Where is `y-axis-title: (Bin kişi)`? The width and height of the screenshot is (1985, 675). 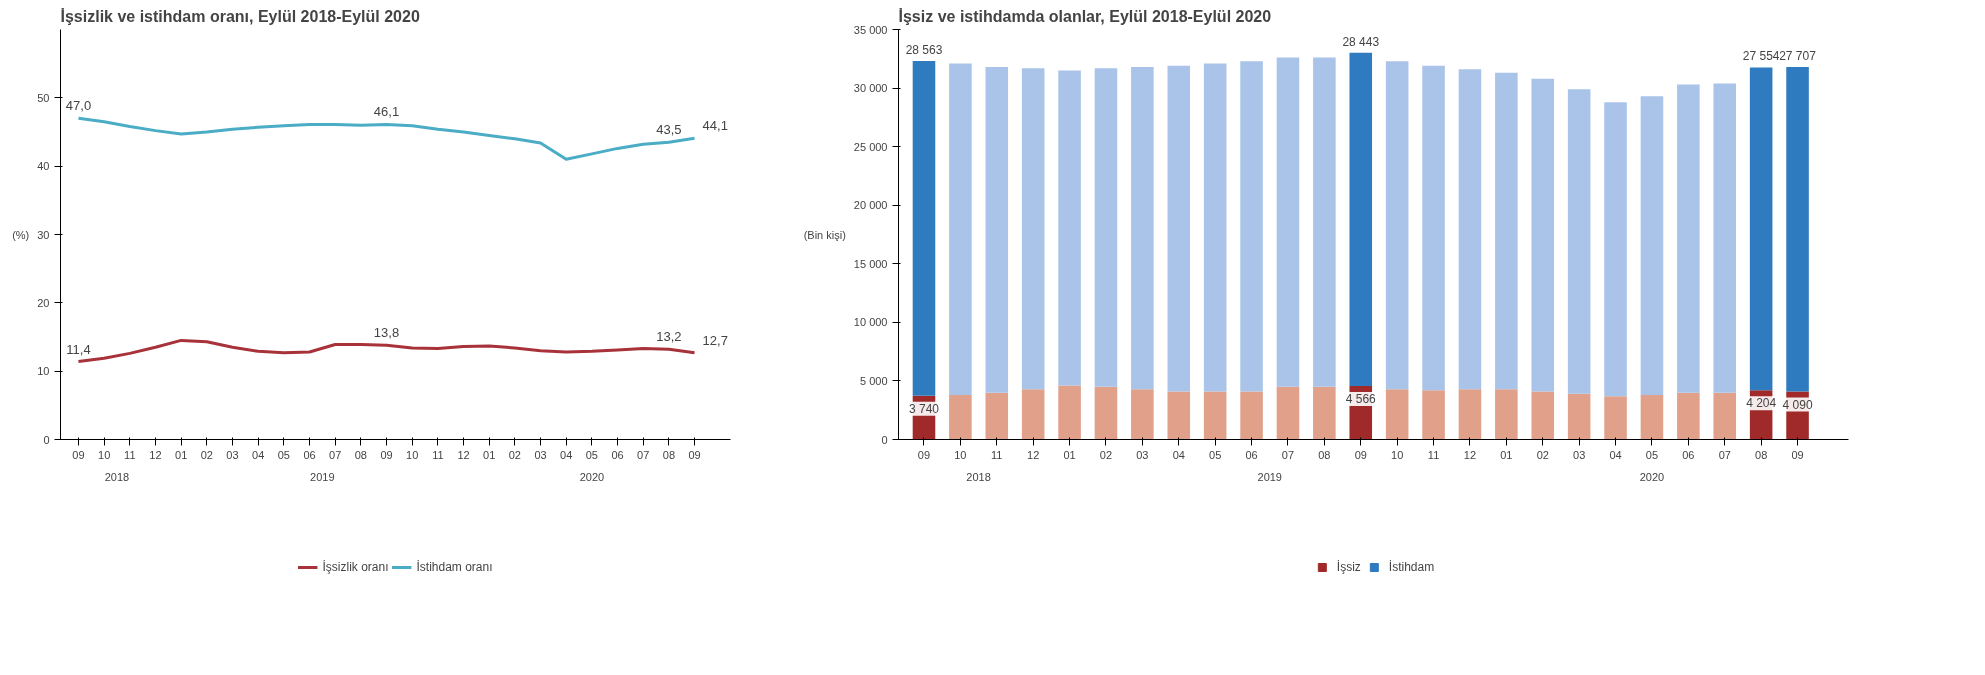
y-axis-title: (Bin kişi) is located at coordinates (824, 234).